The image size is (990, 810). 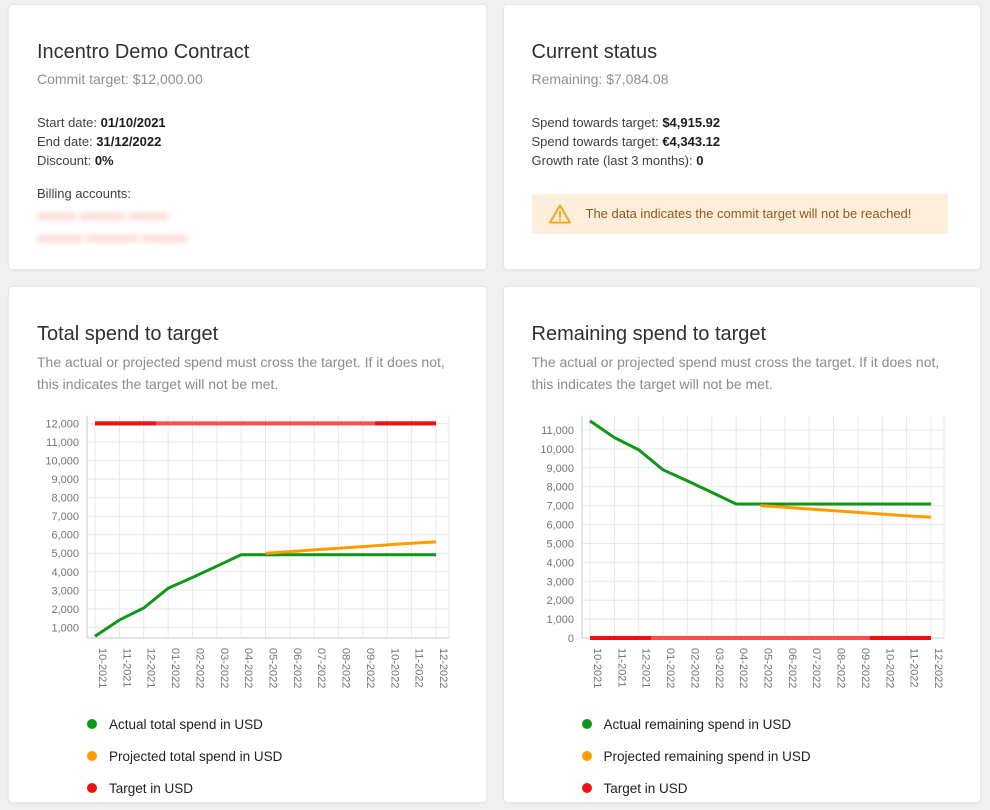 I want to click on status-title: Current status, so click(x=594, y=52).